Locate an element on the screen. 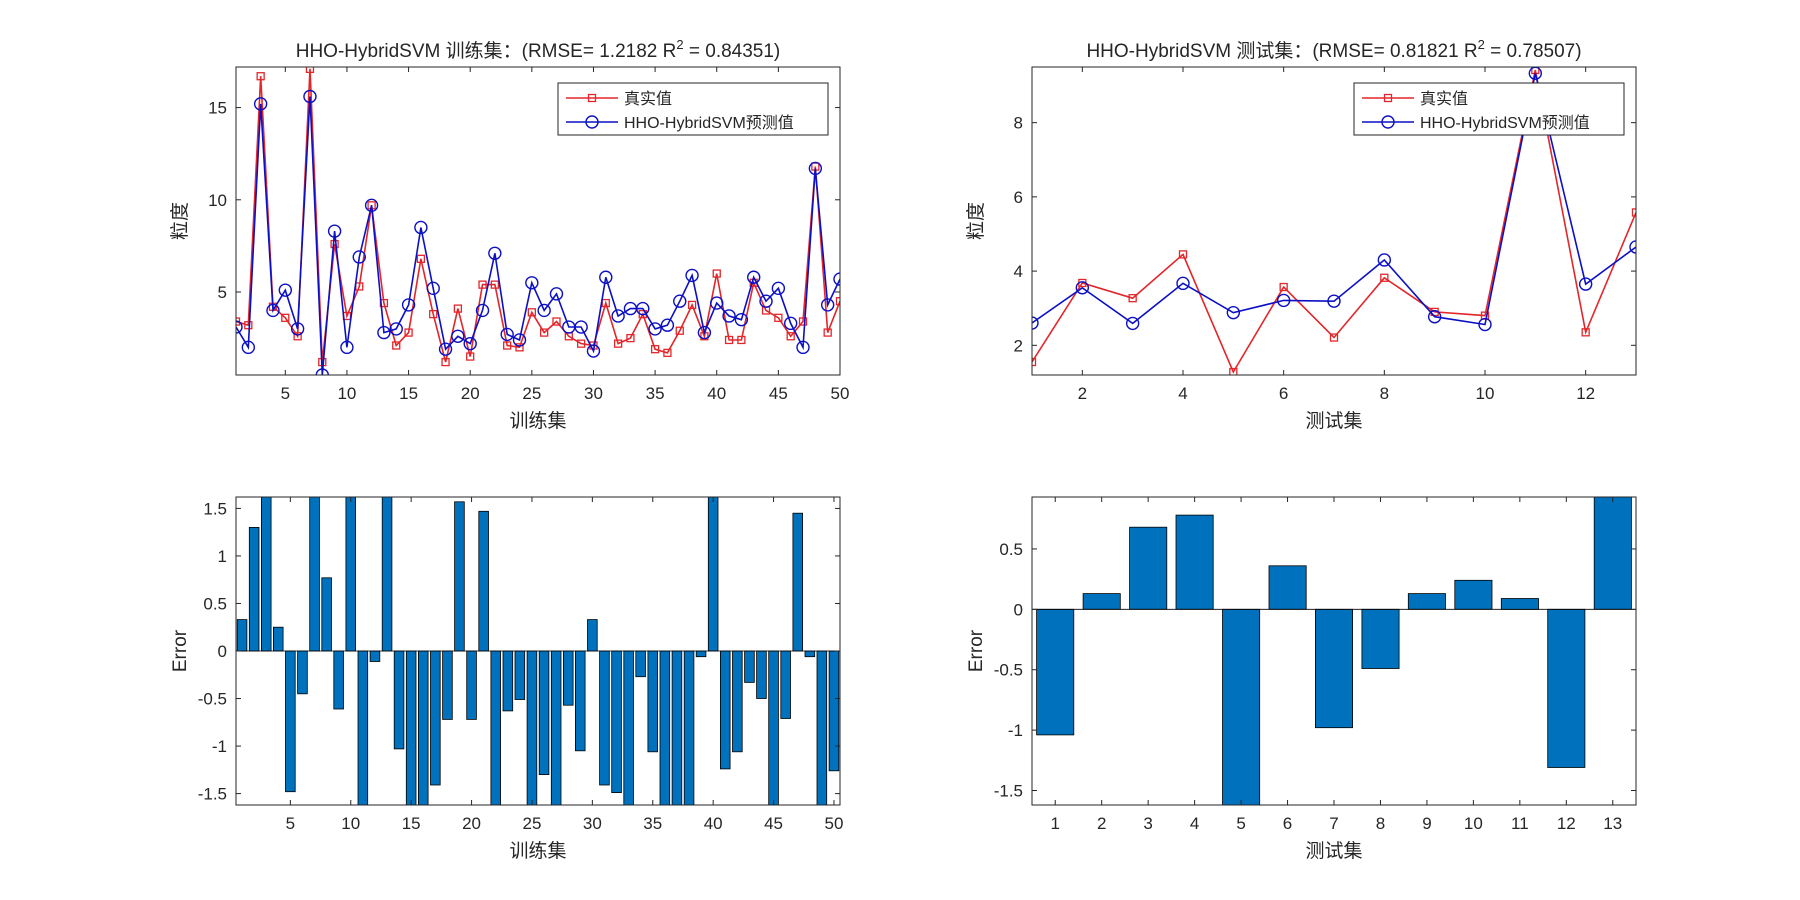  y-tick-label: 1 is located at coordinates (222, 556).